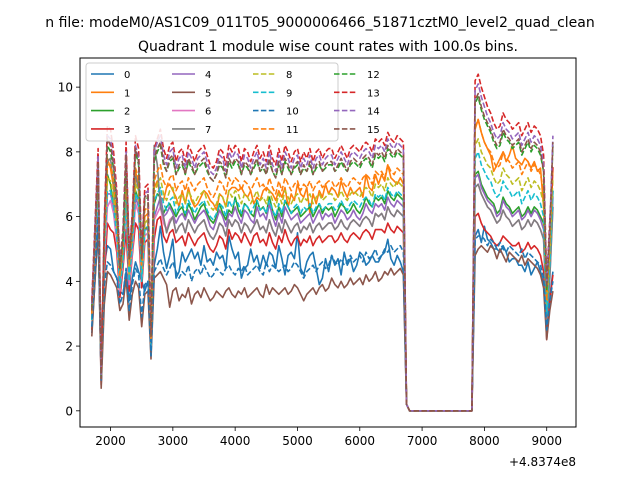  Describe the element at coordinates (542, 462) in the screenshot. I see `x-offset-label: +4.8374e8` at that location.